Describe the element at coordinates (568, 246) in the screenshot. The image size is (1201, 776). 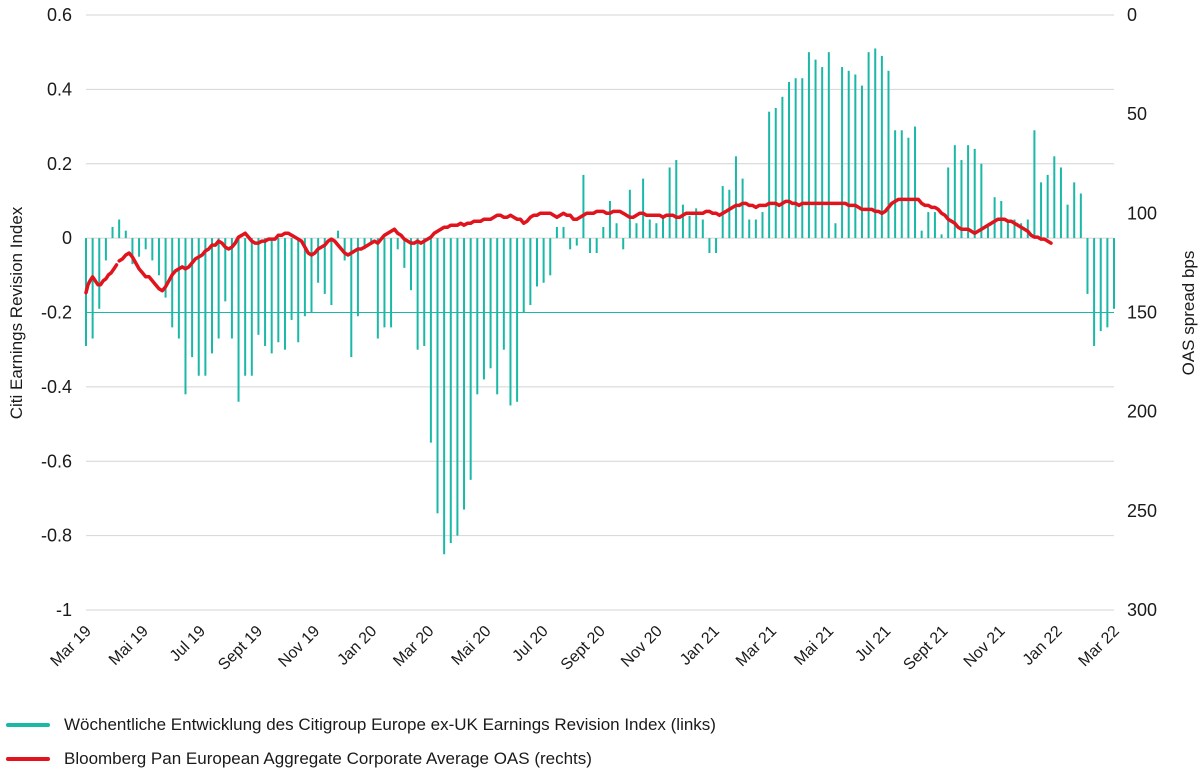
I see `oas-line` at that location.